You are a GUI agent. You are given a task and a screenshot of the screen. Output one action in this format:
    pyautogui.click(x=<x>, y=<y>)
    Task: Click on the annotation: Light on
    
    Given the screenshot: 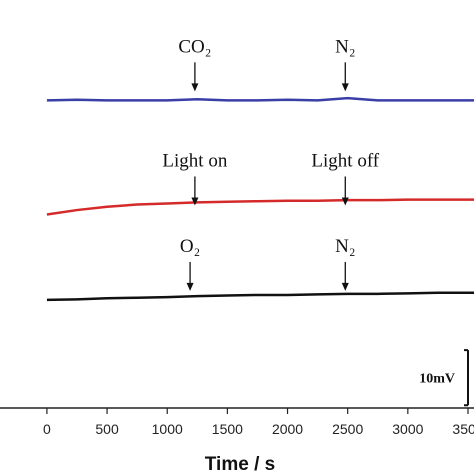 What is the action you would take?
    pyautogui.click(x=194, y=160)
    